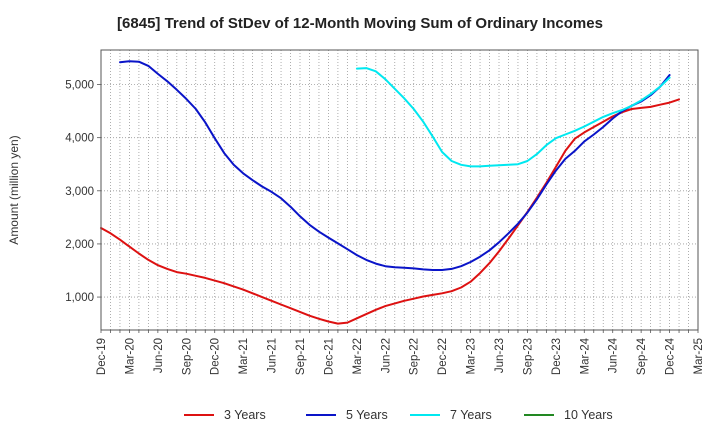  What do you see at coordinates (244, 356) in the screenshot?
I see `x-tick-label: Mar-21` at bounding box center [244, 356].